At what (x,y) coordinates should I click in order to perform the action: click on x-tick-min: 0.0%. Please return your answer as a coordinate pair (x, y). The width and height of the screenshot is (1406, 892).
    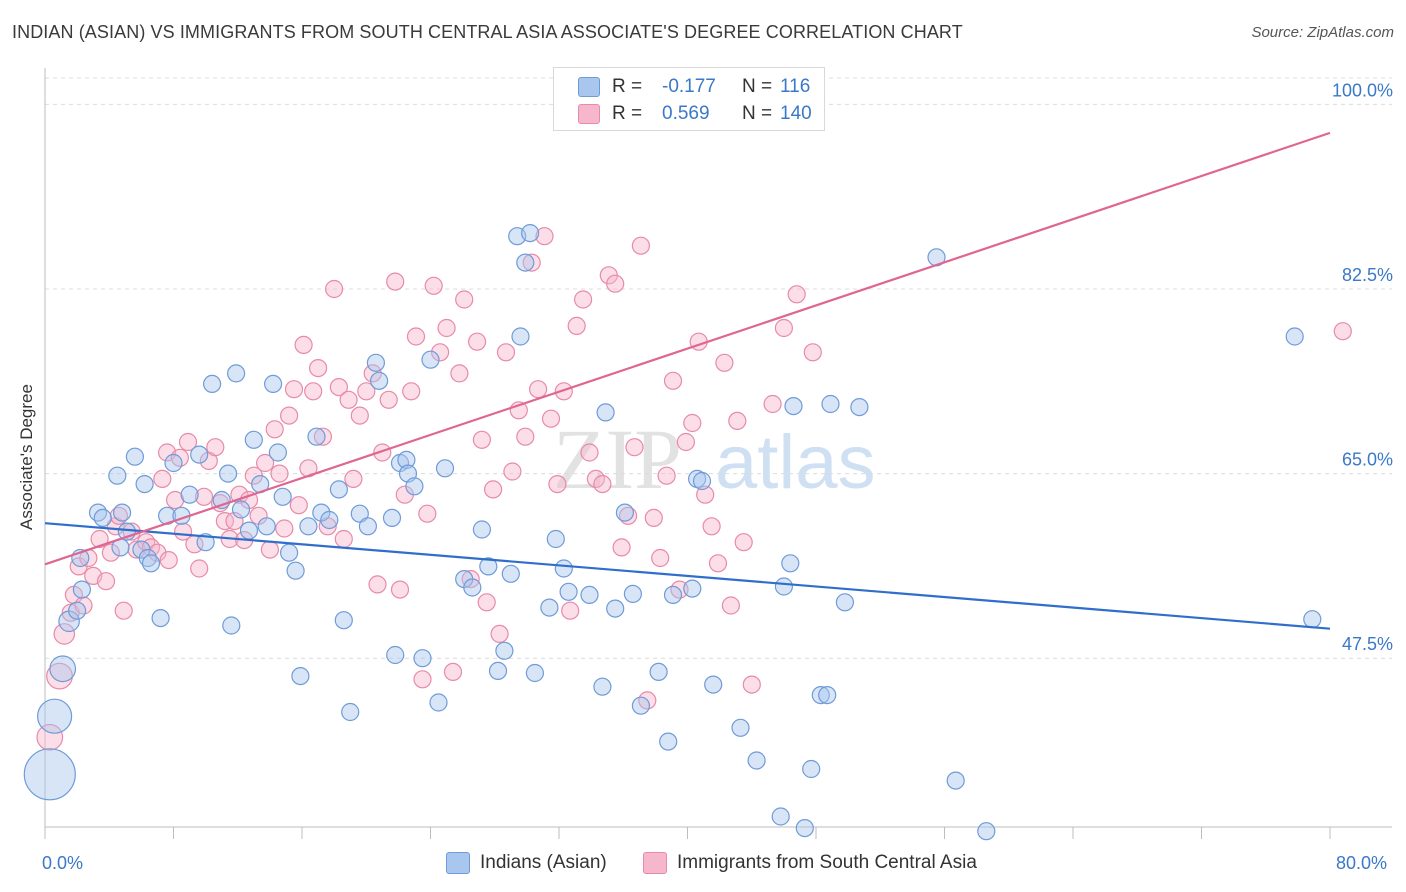
    Looking at the image, I should click on (63, 863).